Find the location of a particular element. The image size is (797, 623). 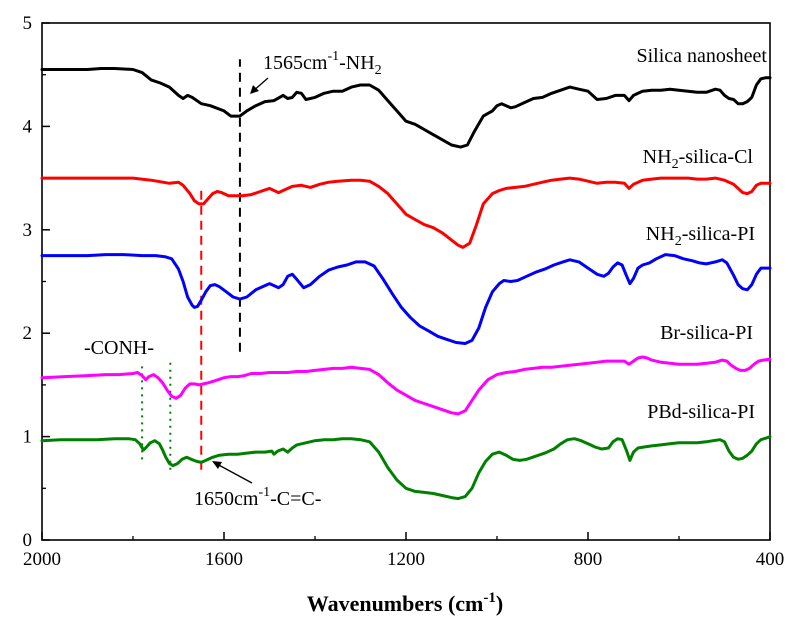

annotation-nh2-peak: 1565cm-1-NH2 is located at coordinates (322, 63).